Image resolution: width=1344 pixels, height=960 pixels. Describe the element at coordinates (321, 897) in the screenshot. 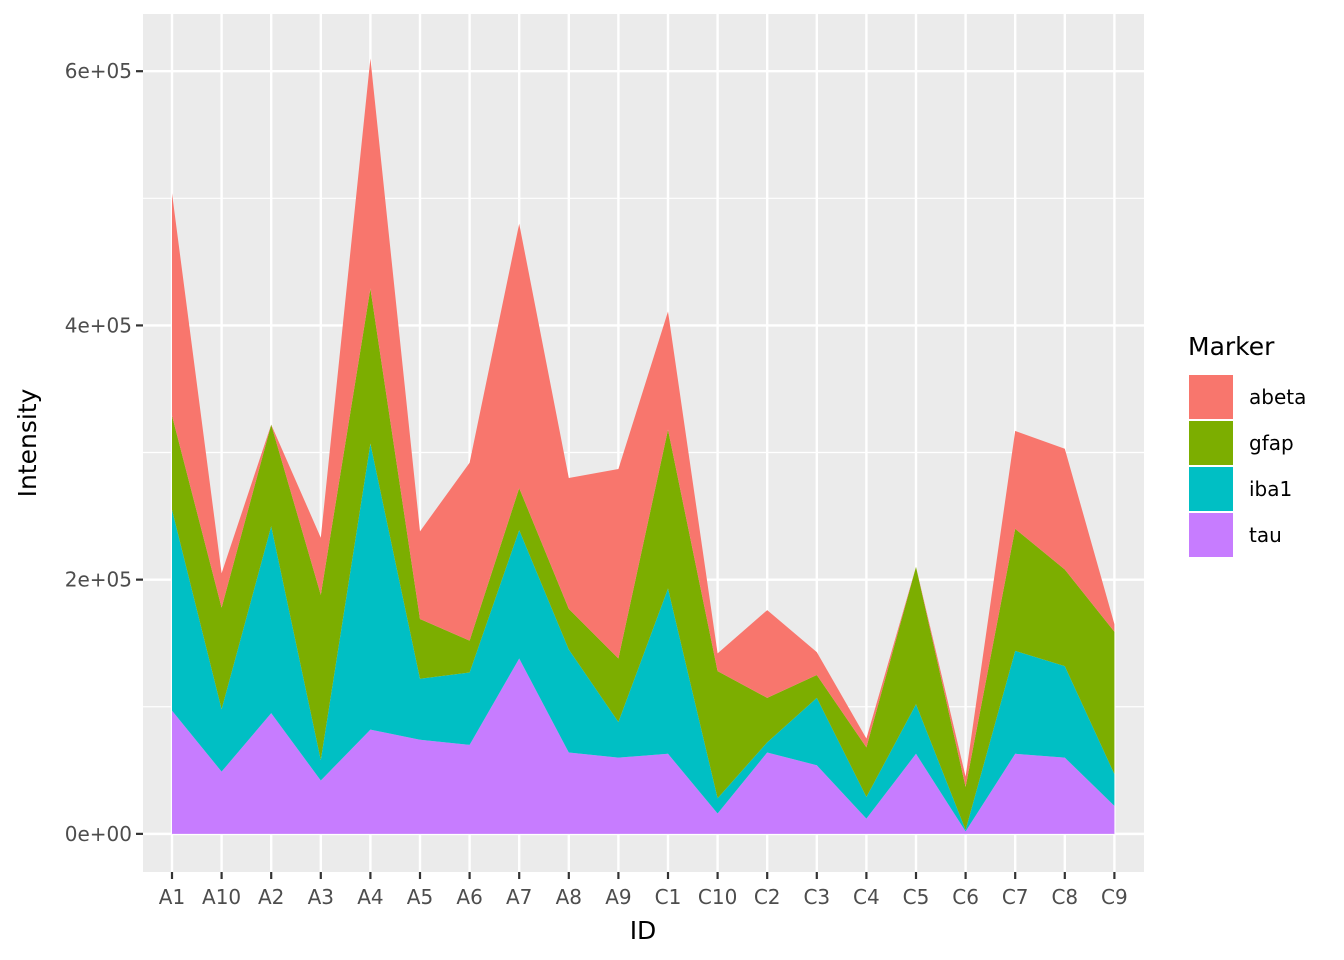

I see `x-tick-label: A3` at that location.